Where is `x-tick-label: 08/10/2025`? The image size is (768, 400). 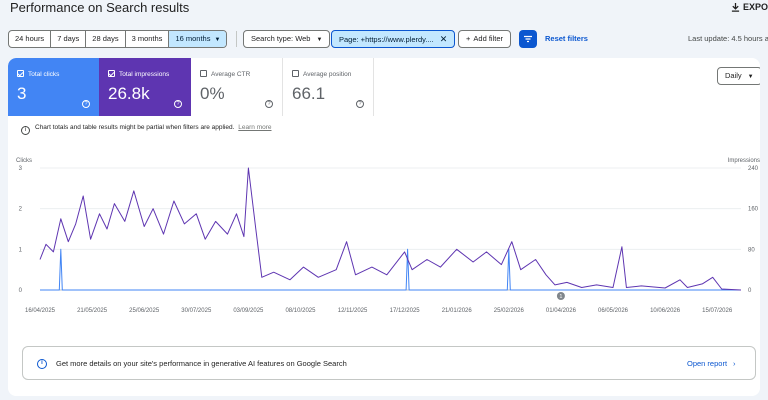 x-tick-label: 08/10/2025 is located at coordinates (300, 311).